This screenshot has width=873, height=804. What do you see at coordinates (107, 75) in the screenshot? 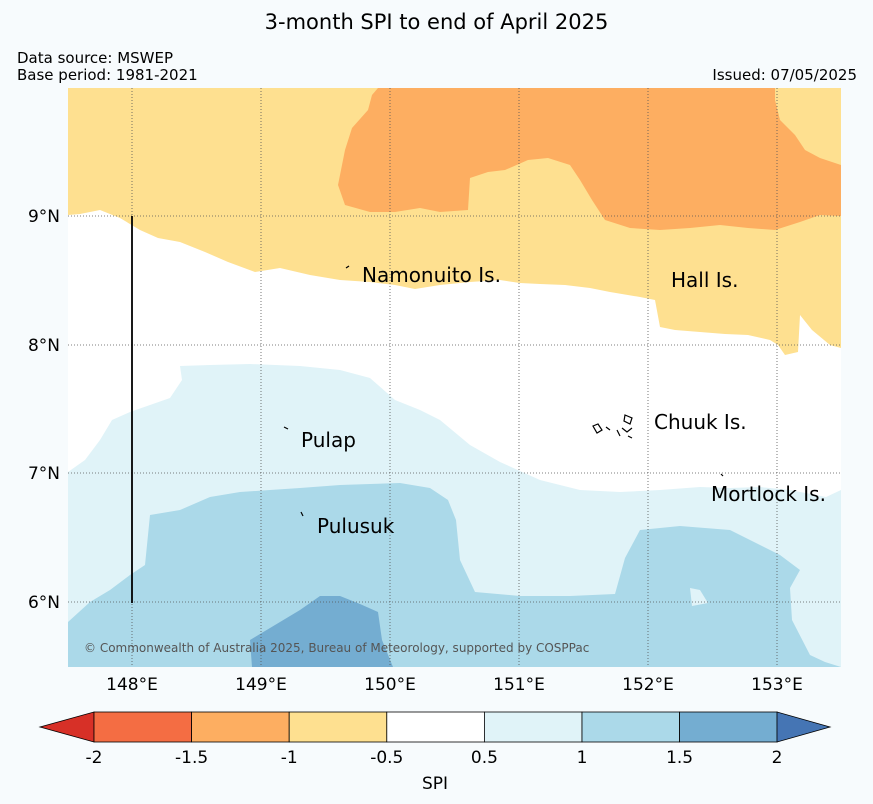
I see `base-period-label: Base period: 1981-2021` at bounding box center [107, 75].